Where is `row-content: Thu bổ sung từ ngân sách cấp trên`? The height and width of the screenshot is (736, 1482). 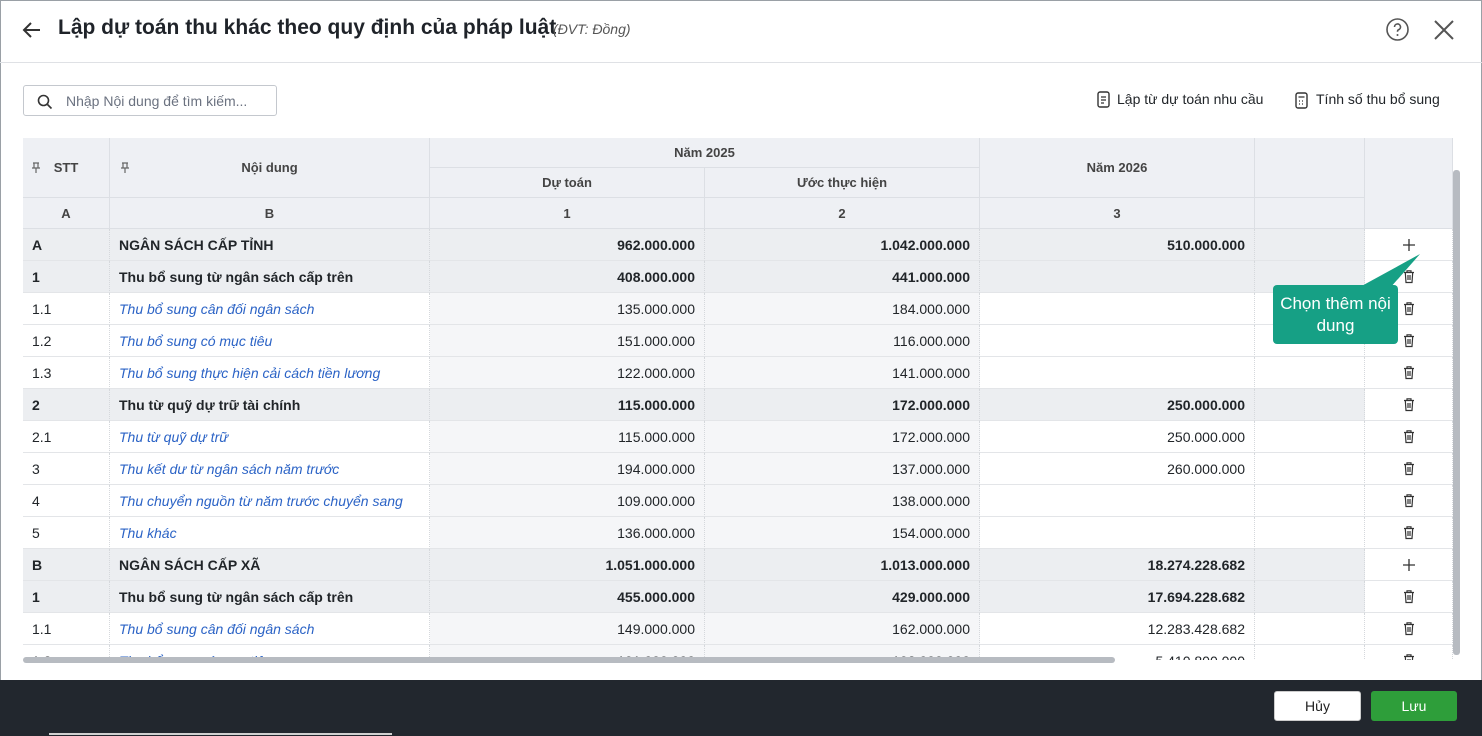
row-content: Thu bổ sung từ ngân sách cấp trên is located at coordinates (270, 277).